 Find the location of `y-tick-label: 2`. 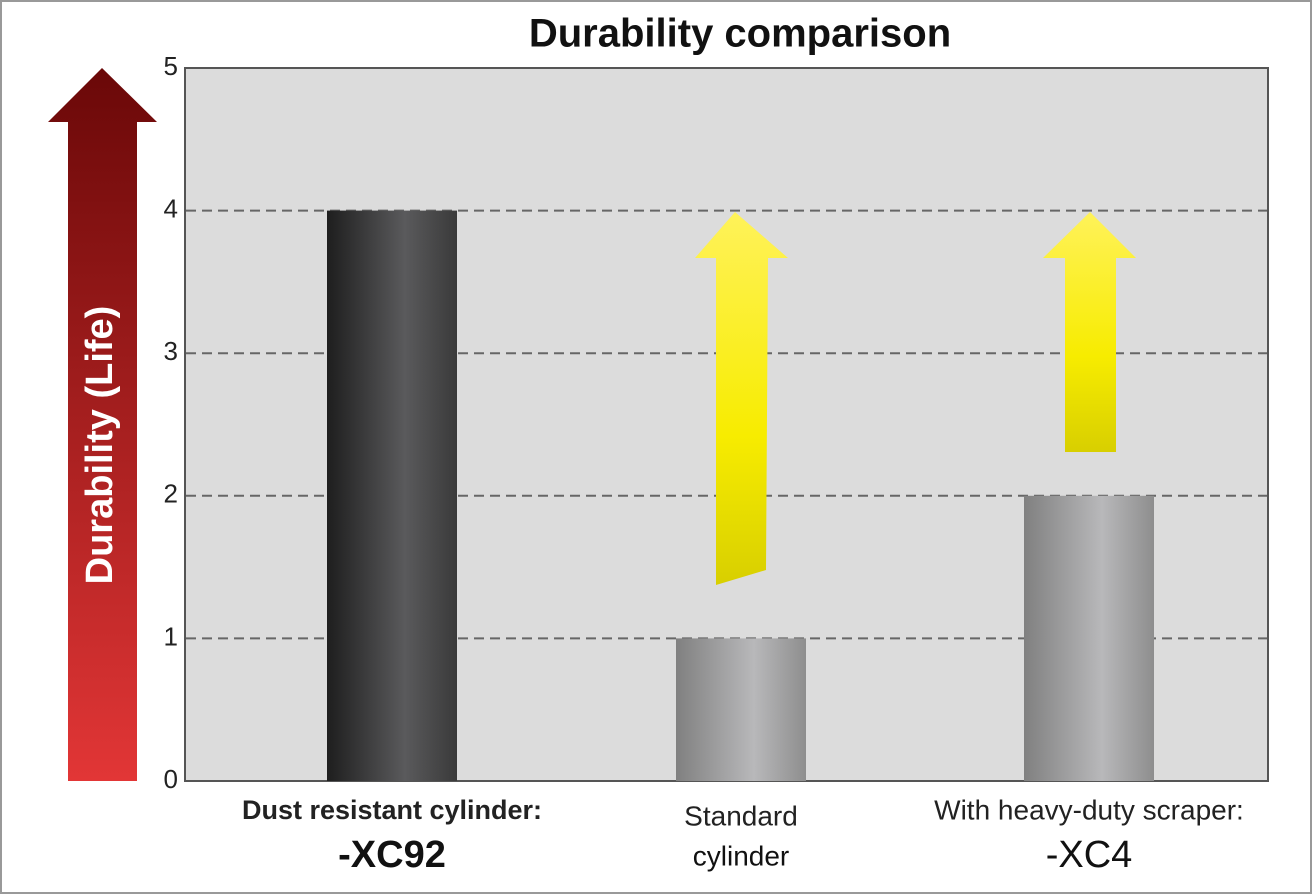

y-tick-label: 2 is located at coordinates (171, 494).